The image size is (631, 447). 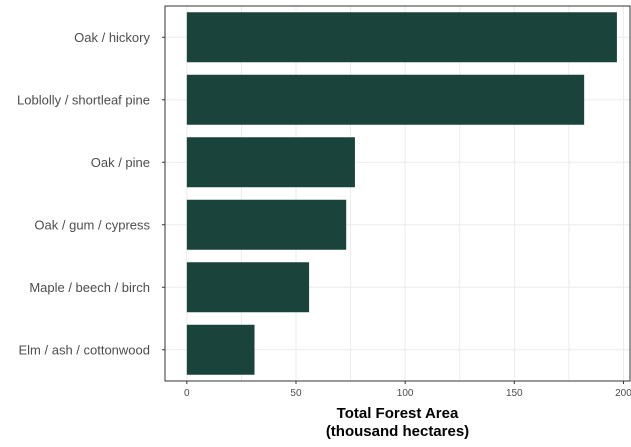 I want to click on bar-elm-ash-cottonwood, so click(x=220, y=349).